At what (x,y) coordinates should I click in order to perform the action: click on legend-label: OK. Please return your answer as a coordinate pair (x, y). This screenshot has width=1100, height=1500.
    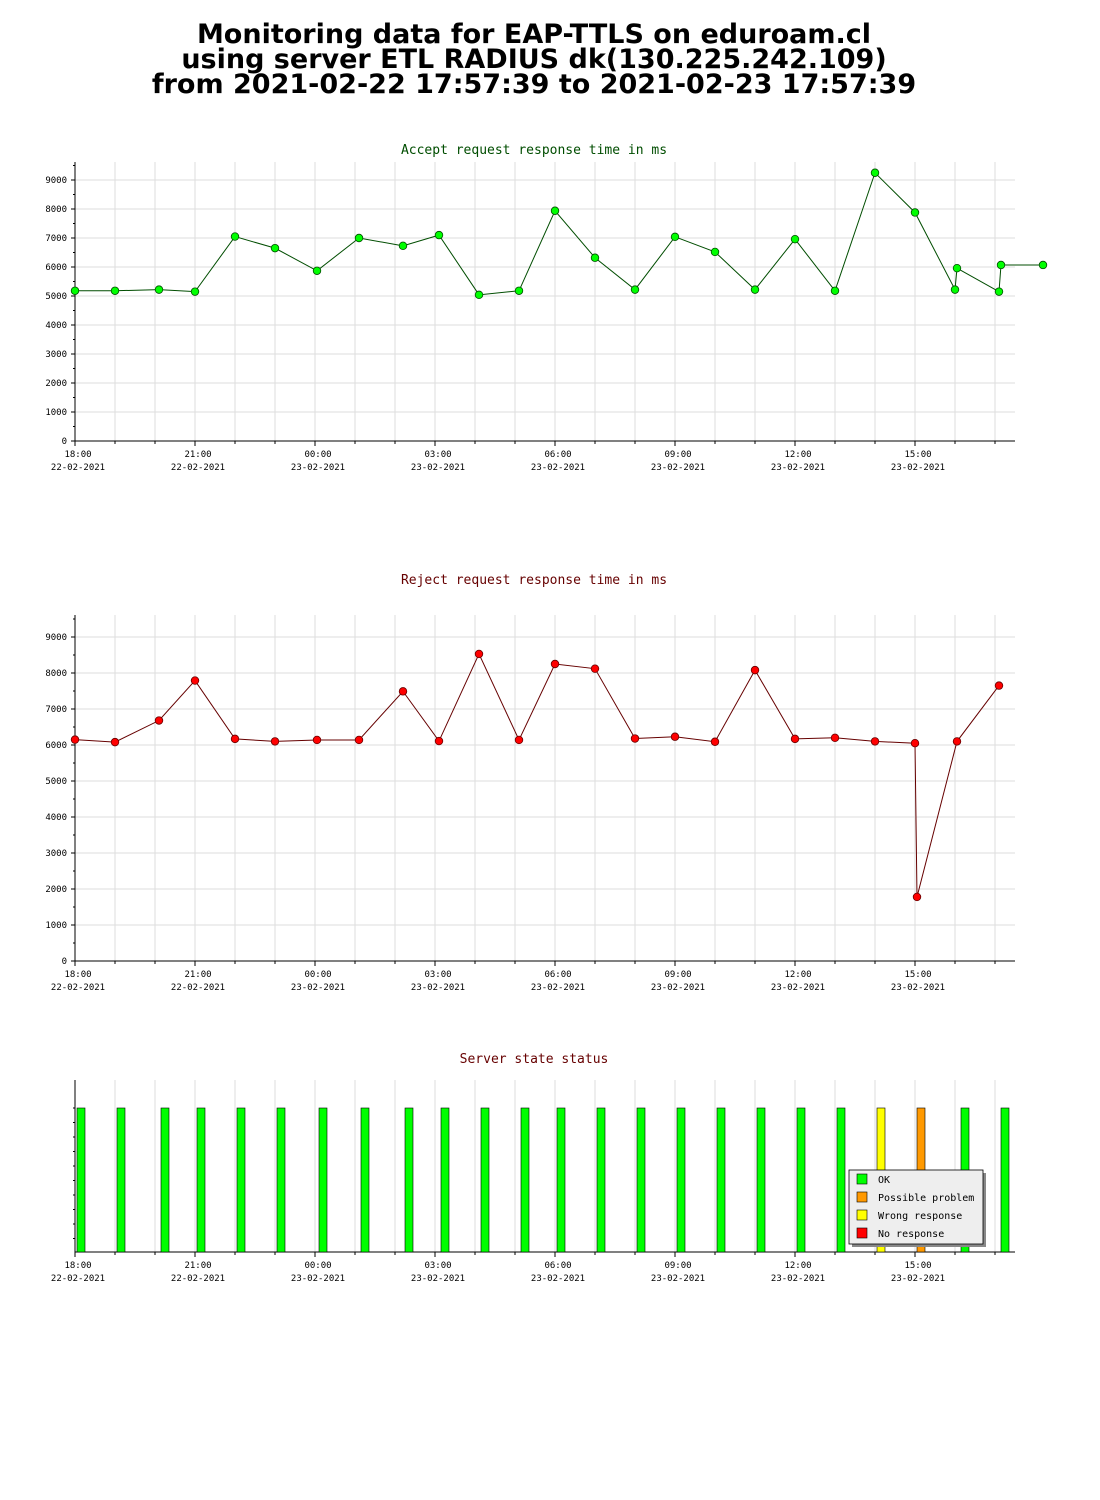
    Looking at the image, I should click on (884, 1180).